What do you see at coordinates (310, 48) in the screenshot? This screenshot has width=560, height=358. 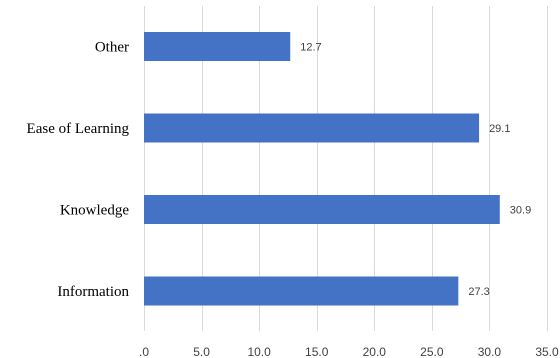 I see `data-label: 12.7` at bounding box center [310, 48].